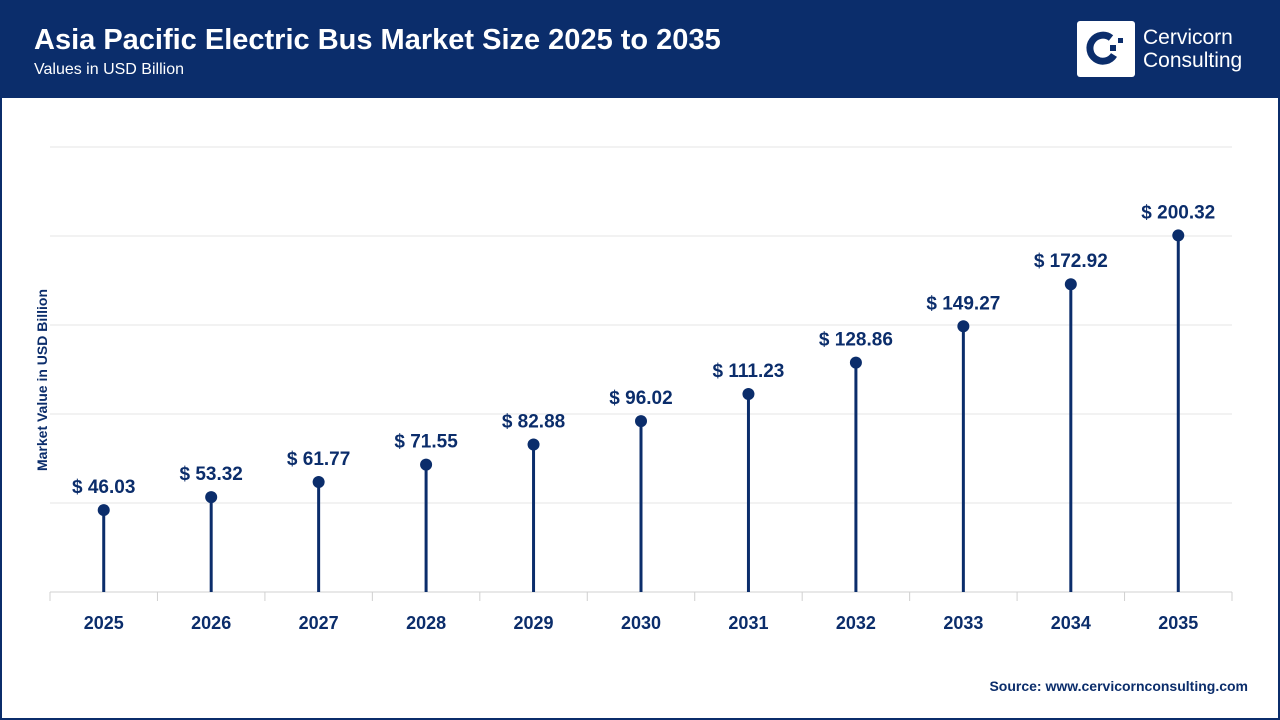  I want to click on data-label: $ 149.27, so click(963, 303).